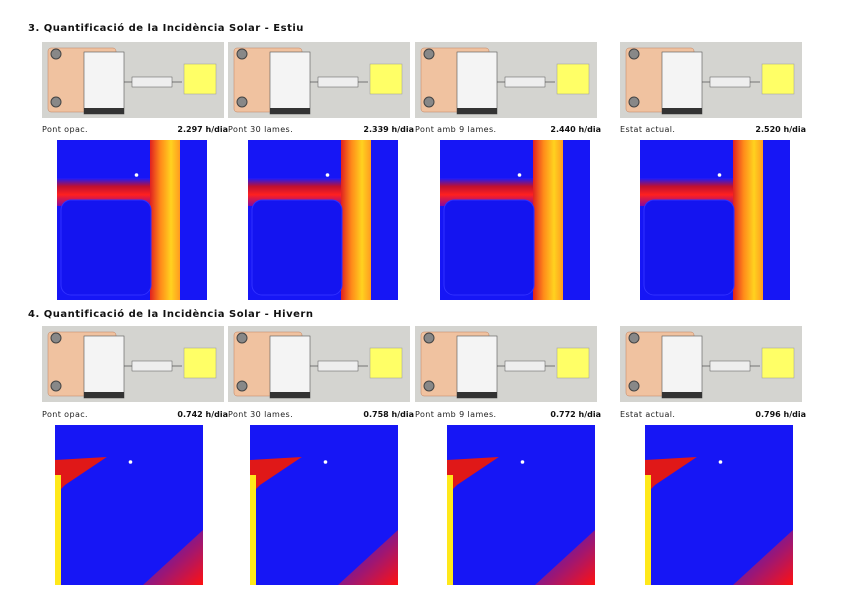 The height and width of the screenshot is (600, 848). Describe the element at coordinates (575, 414) in the screenshot. I see `panel-value: 0.772 h/dia` at that location.